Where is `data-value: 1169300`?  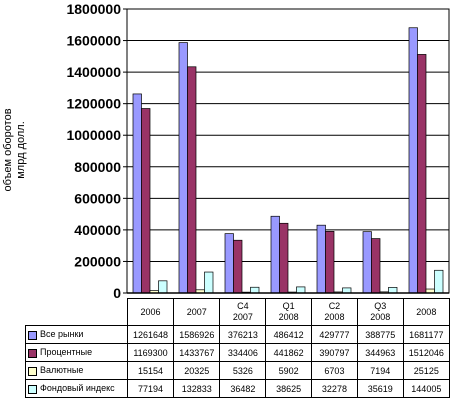
data-value: 1169300 is located at coordinates (150, 352).